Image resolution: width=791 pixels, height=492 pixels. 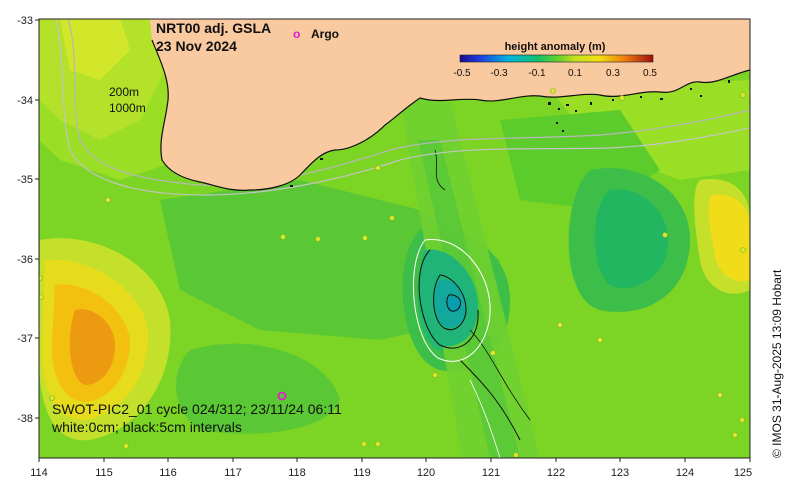 What do you see at coordinates (104, 473) in the screenshot?
I see `x-tick-label: 115` at bounding box center [104, 473].